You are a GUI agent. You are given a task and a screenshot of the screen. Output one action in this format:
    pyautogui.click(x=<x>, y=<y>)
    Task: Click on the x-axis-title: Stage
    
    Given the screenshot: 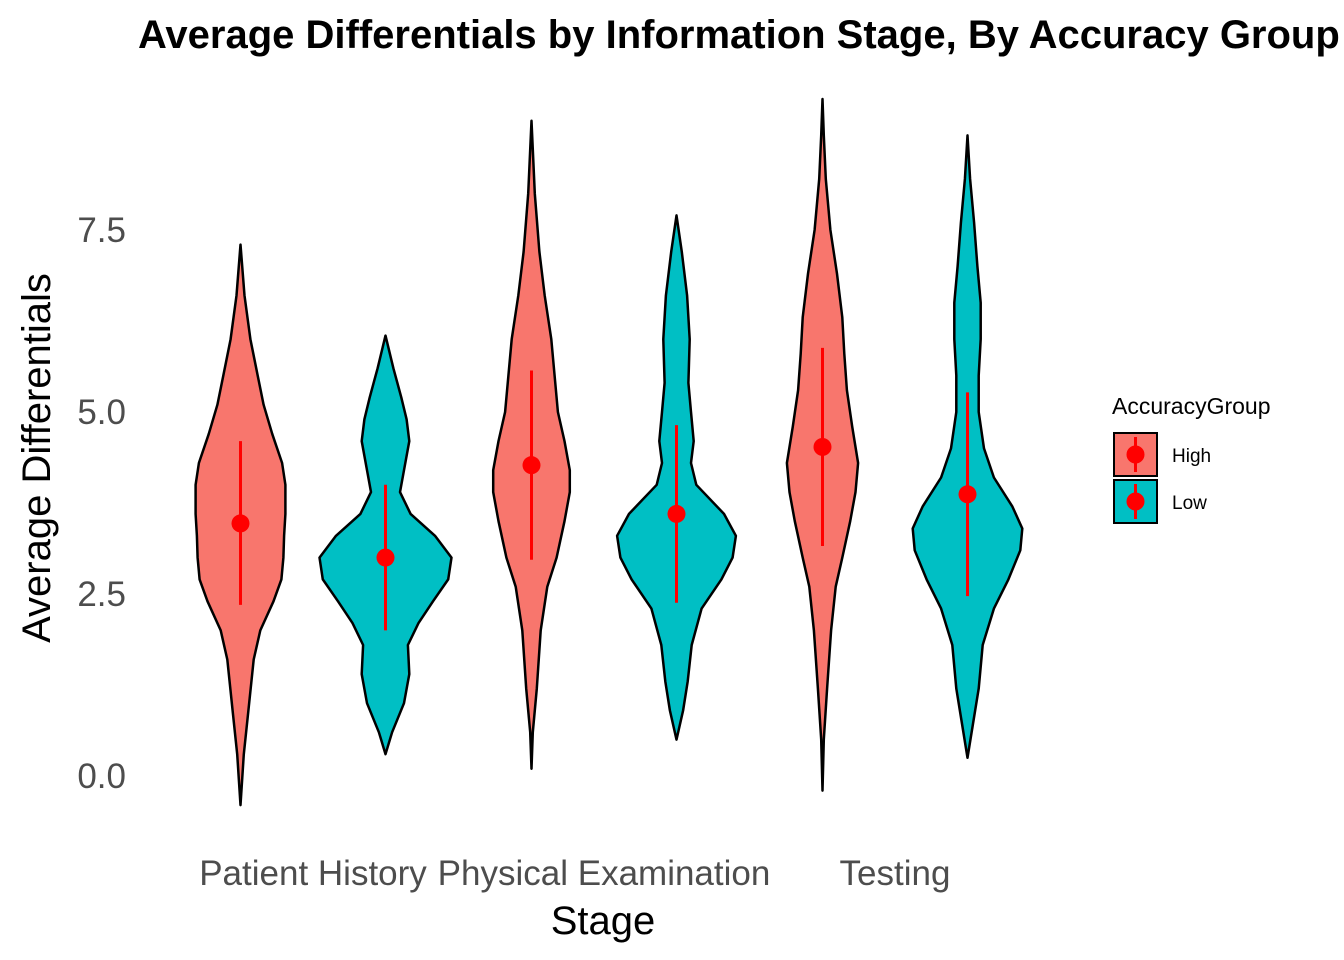 What is the action you would take?
    pyautogui.click(x=603, y=921)
    